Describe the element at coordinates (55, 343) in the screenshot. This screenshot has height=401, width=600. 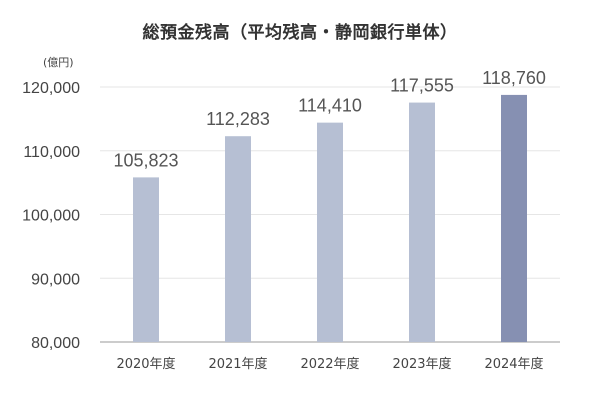
I see `y-tick-label: 80,000` at that location.